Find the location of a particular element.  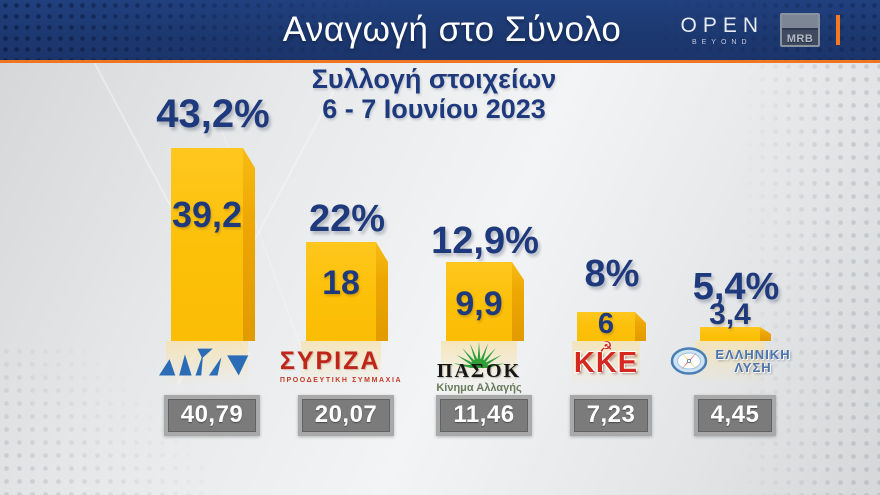

percent-label: 8% is located at coordinates (612, 274).